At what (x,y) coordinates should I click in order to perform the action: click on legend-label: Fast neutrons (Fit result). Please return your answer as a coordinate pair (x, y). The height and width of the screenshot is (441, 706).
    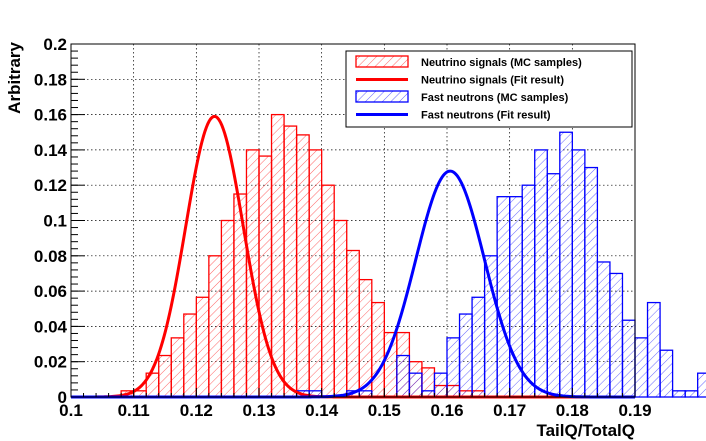
    Looking at the image, I should click on (486, 116).